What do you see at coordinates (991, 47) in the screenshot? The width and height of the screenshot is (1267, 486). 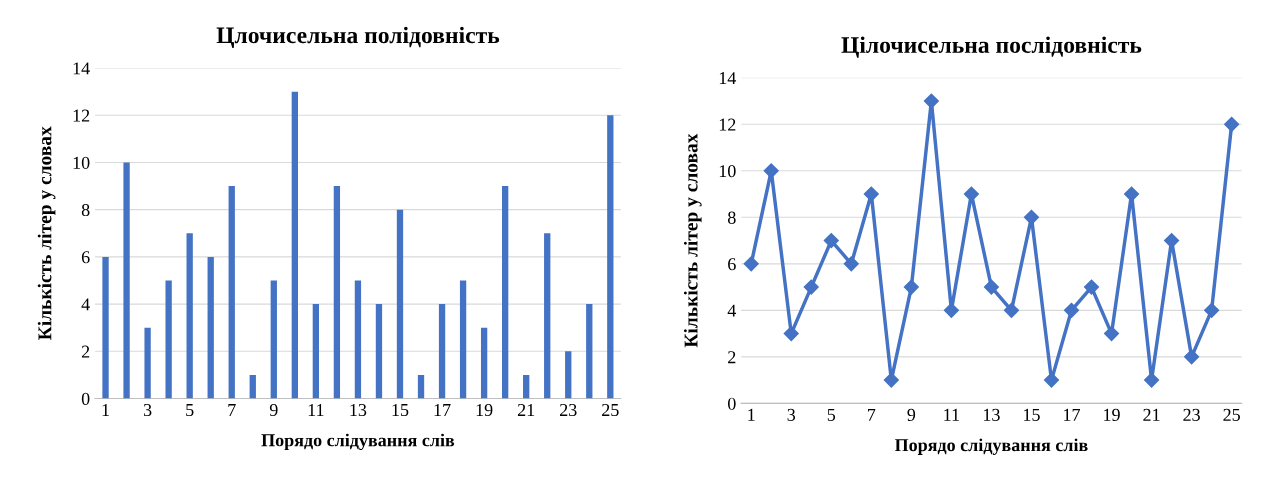 I see `chart-title: Цілочисельна послідовність` at bounding box center [991, 47].